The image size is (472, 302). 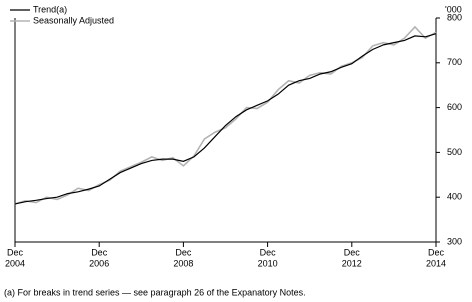 I want to click on x-tick-label: 2012, so click(x=352, y=263).